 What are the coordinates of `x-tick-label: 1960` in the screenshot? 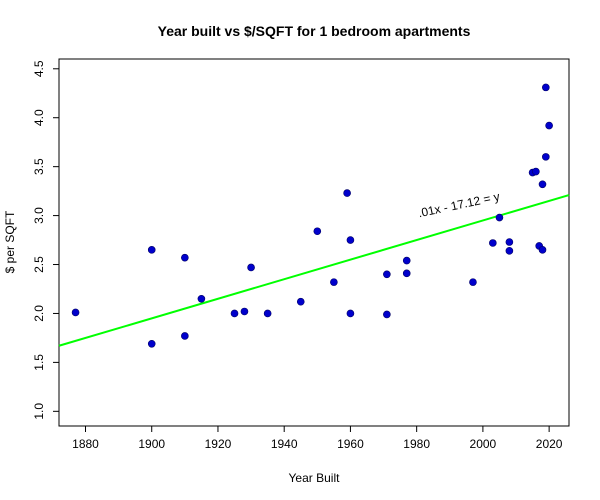 It's located at (350, 444).